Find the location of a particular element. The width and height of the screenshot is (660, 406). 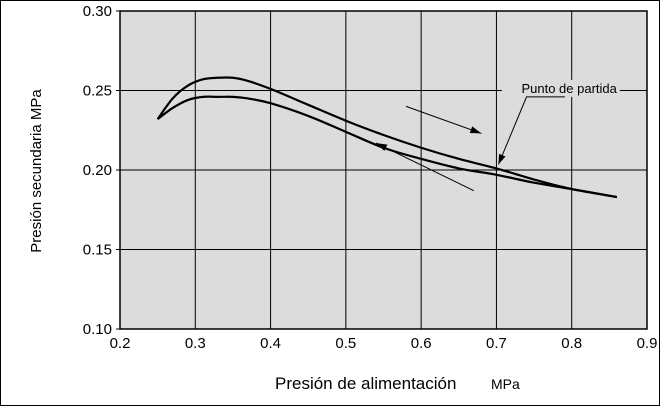

x-tick-label: 0.5 is located at coordinates (345, 343).